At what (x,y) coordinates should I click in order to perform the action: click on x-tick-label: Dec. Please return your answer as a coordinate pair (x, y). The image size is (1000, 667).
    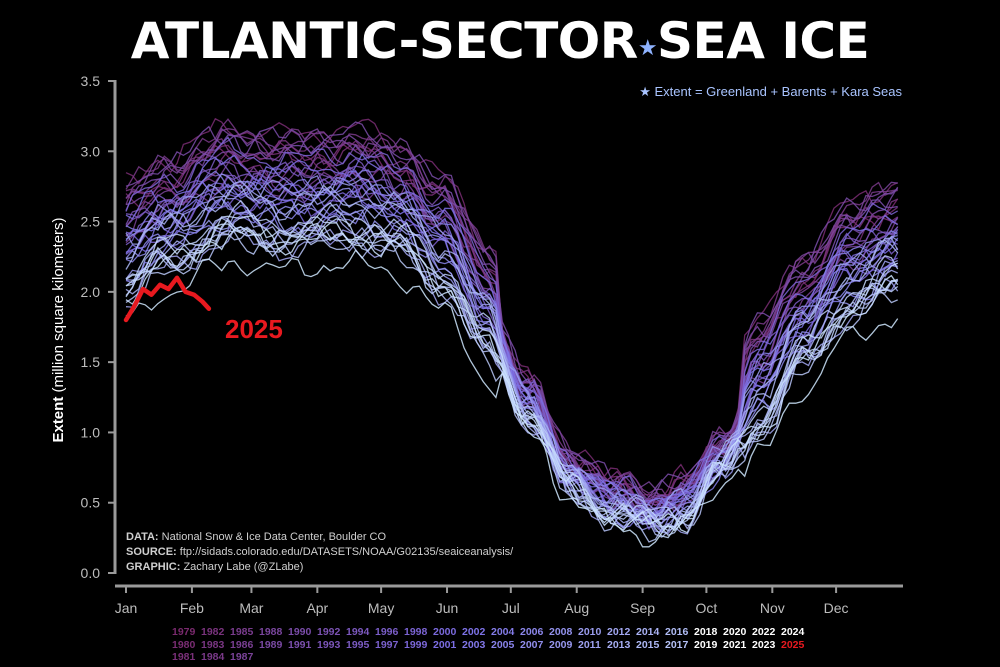
    Looking at the image, I should click on (836, 608).